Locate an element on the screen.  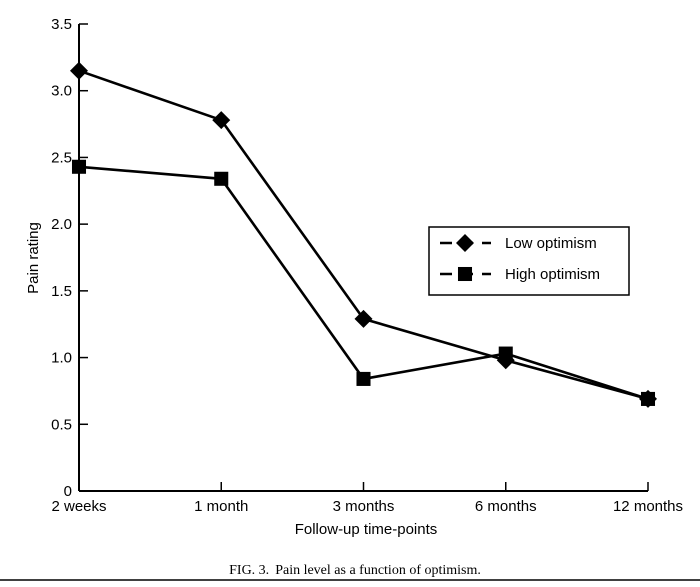
y-tick-label: 0.5 is located at coordinates (61, 424).